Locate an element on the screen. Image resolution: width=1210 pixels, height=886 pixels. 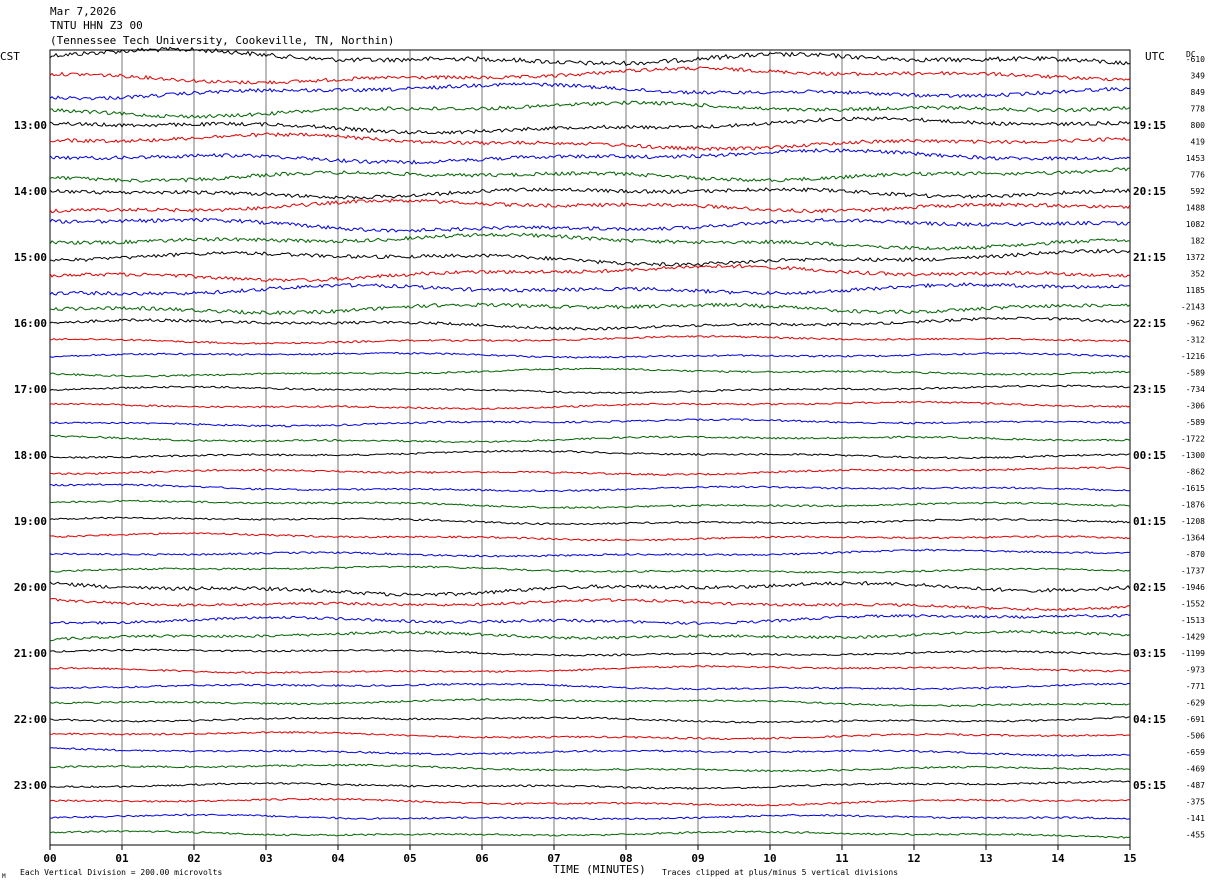
dc-offset-label: -870 is located at coordinates (1195, 554).